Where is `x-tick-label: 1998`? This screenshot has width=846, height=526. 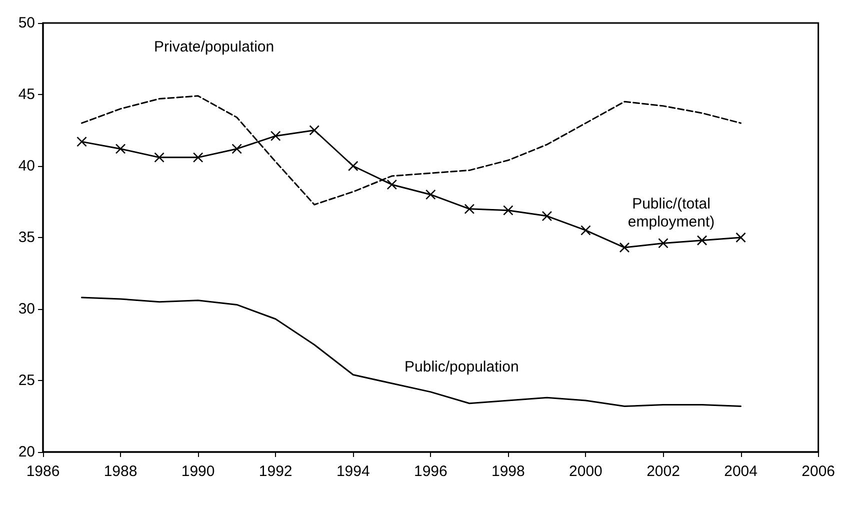 x-tick-label: 1998 is located at coordinates (508, 471).